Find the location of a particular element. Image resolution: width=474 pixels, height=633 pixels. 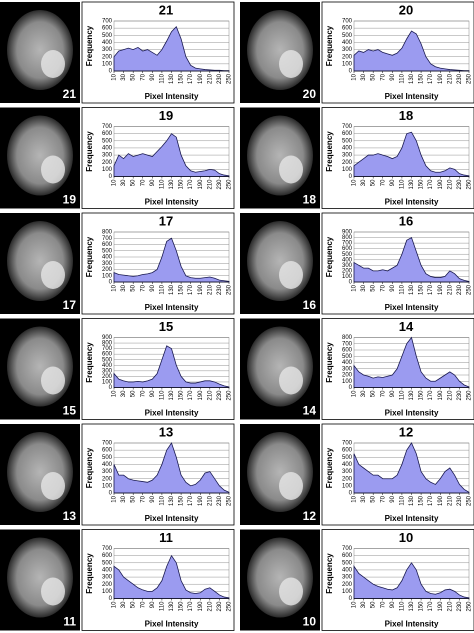

chart-title: 10 is located at coordinates (406, 537).